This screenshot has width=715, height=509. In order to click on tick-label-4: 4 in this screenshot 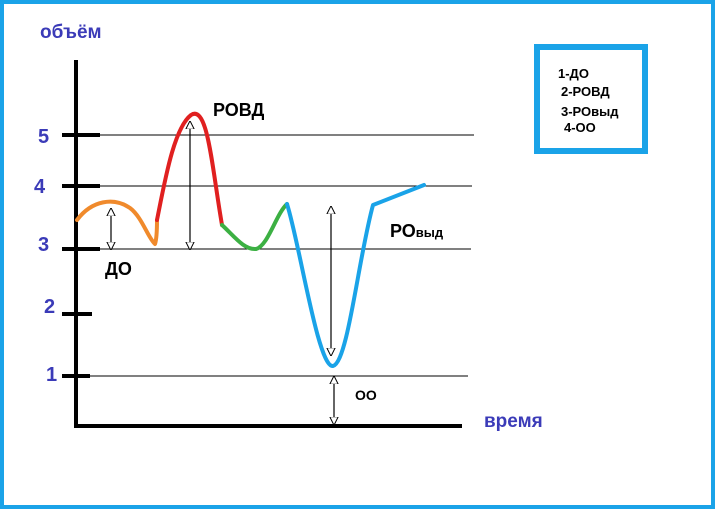, I will do `click(40, 187)`.